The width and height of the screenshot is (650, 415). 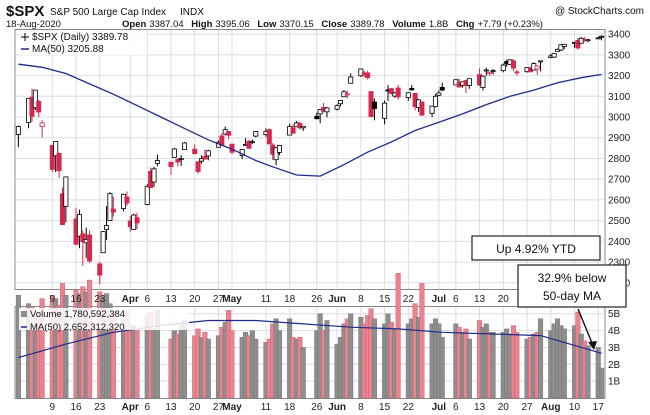 What do you see at coordinates (367, 24) in the screenshot?
I see `close-value: 3389.78` at bounding box center [367, 24].